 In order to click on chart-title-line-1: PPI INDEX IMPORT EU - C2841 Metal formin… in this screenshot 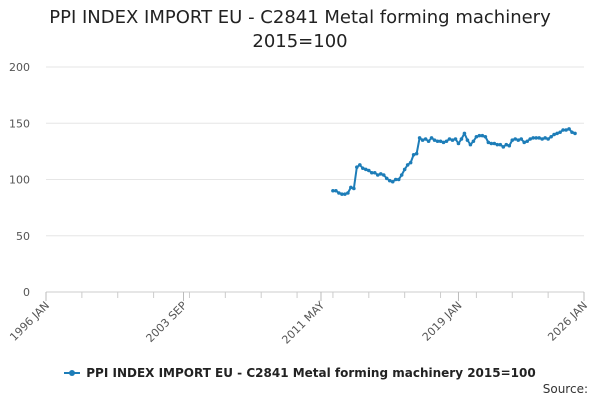, I will do `click(300, 17)`.